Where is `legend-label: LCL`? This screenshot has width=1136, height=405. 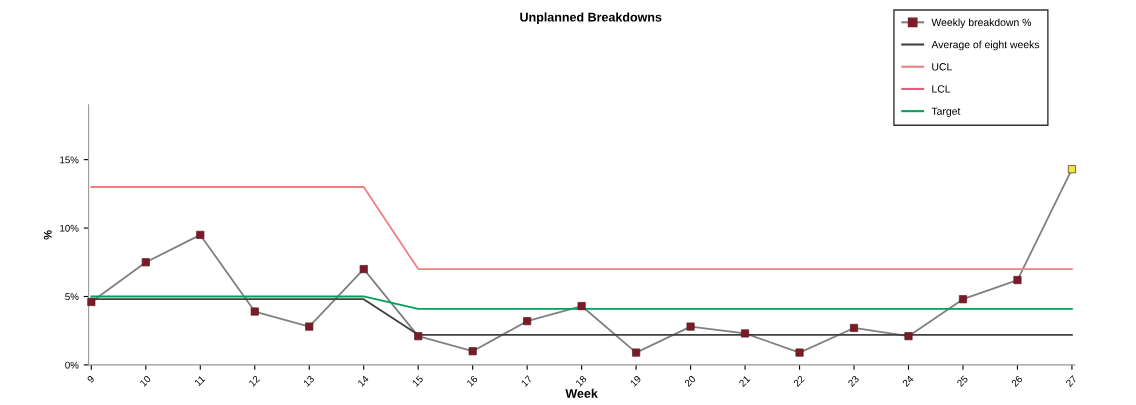 legend-label: LCL is located at coordinates (941, 89).